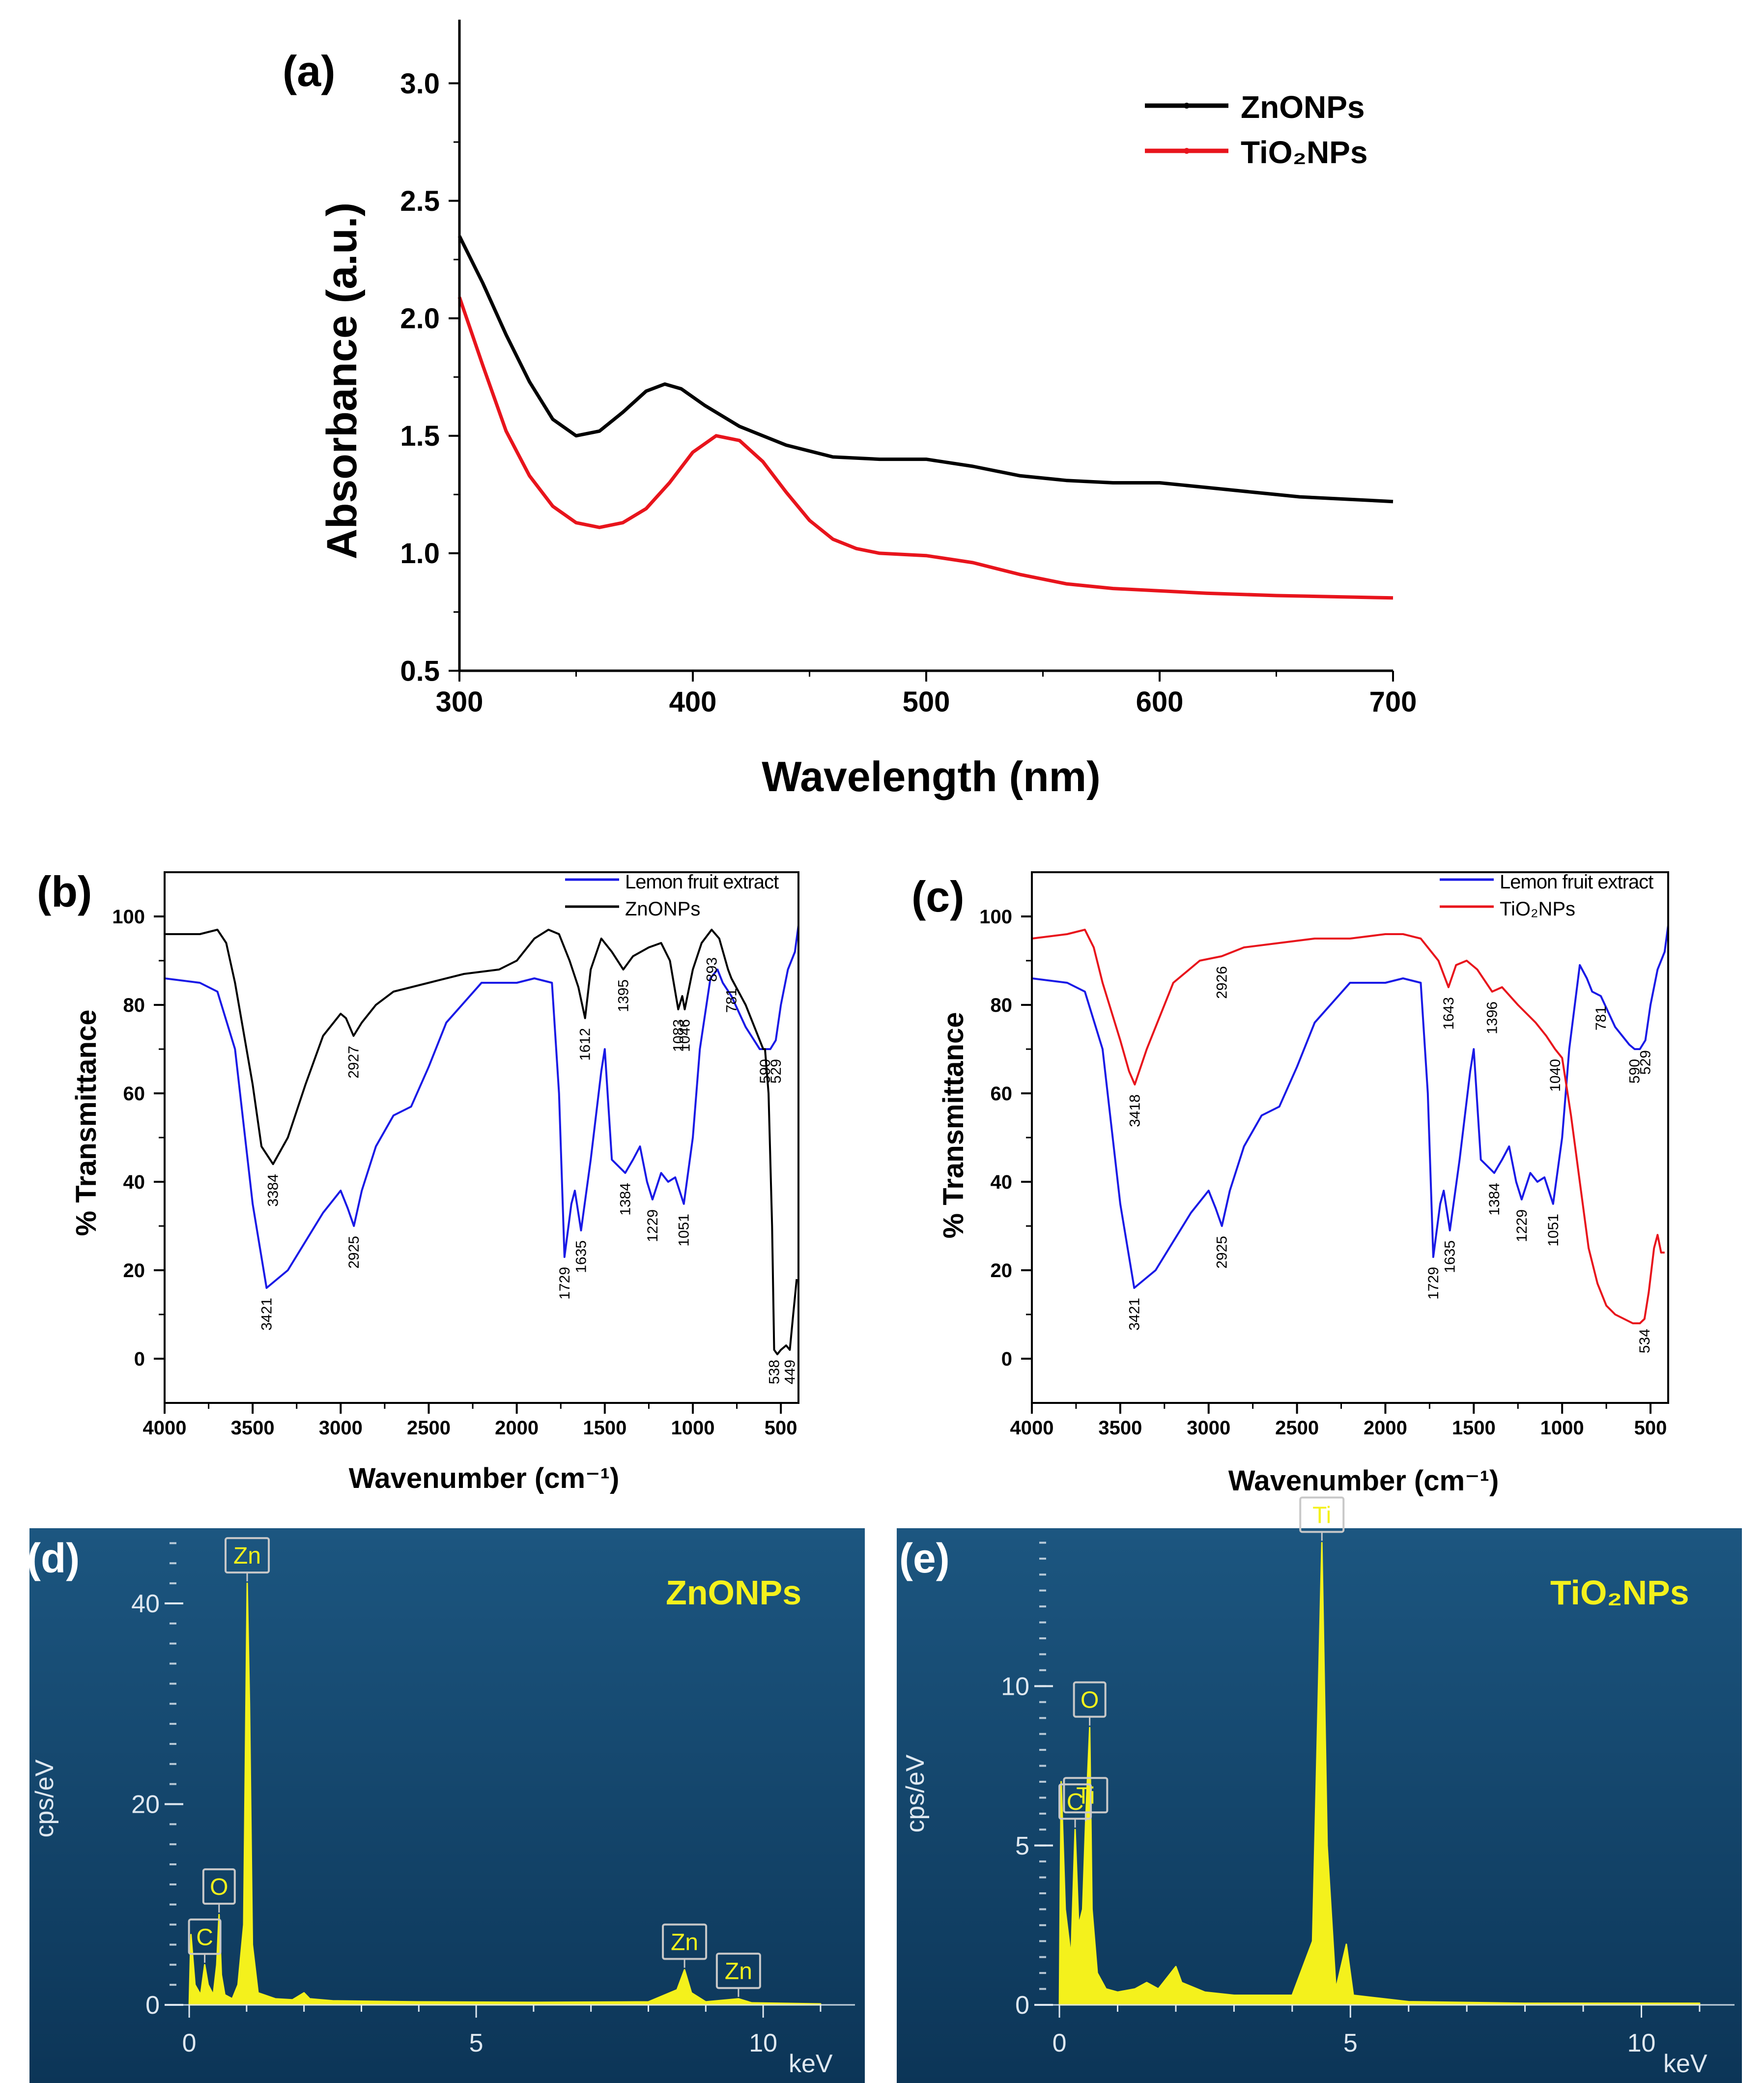 Image resolution: width=1764 pixels, height=2083 pixels. I want to click on peak-annotation: 893, so click(712, 969).